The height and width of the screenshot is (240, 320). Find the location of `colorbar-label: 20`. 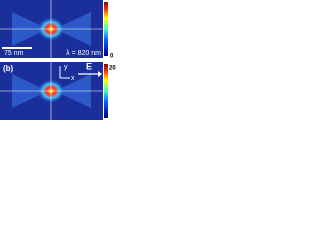

colorbar-label: 20 is located at coordinates (112, 69).